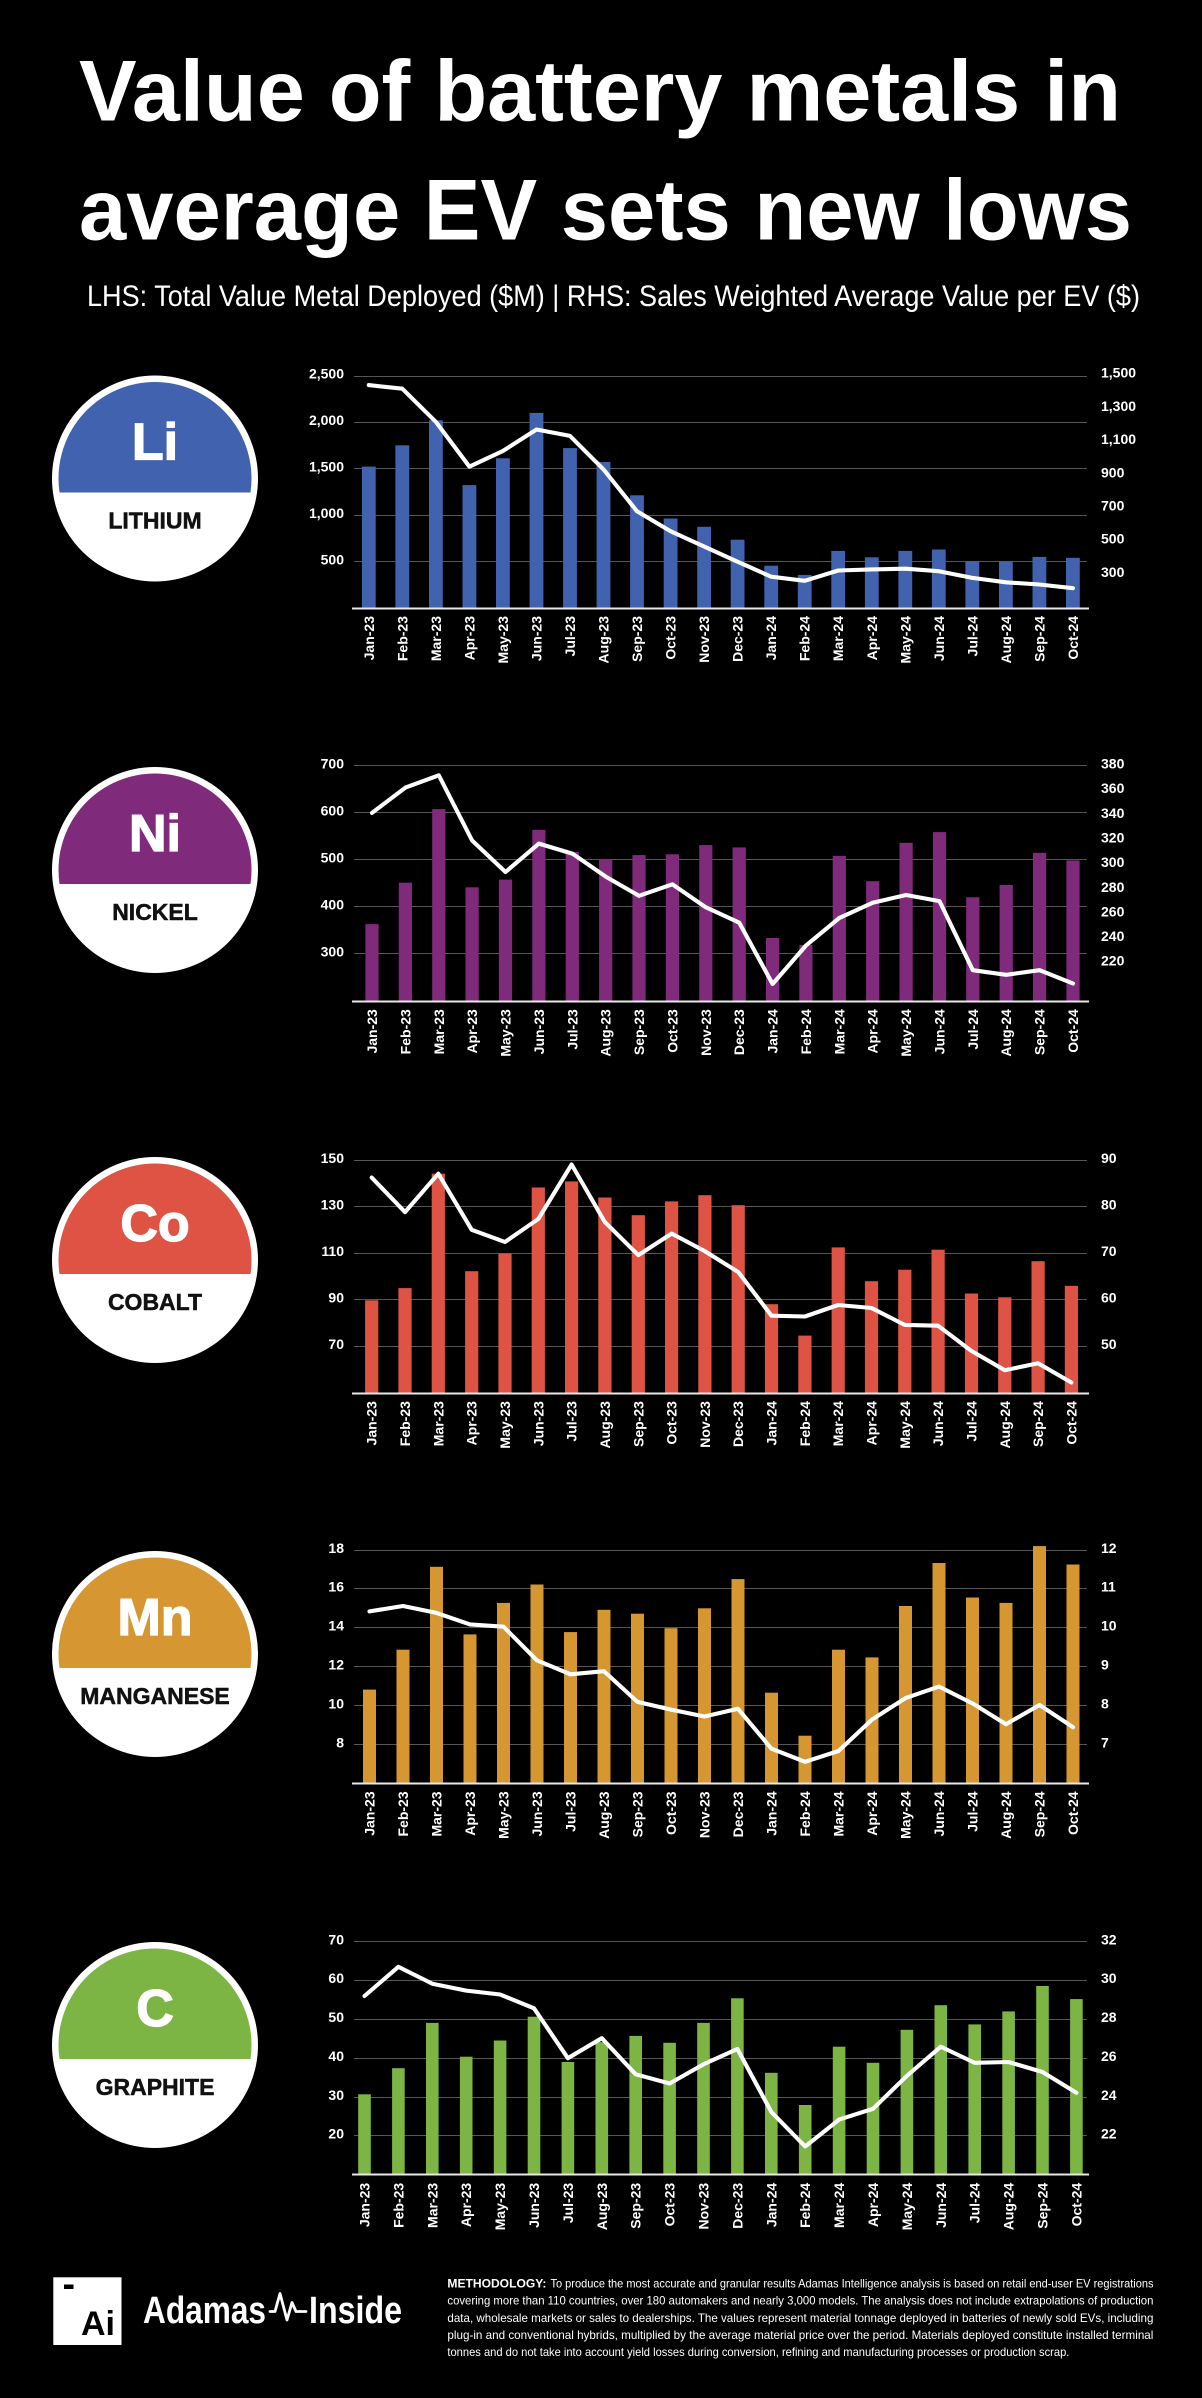 This screenshot has width=1202, height=2398. What do you see at coordinates (1109, 2056) in the screenshot?
I see `svg-text: 26` at bounding box center [1109, 2056].